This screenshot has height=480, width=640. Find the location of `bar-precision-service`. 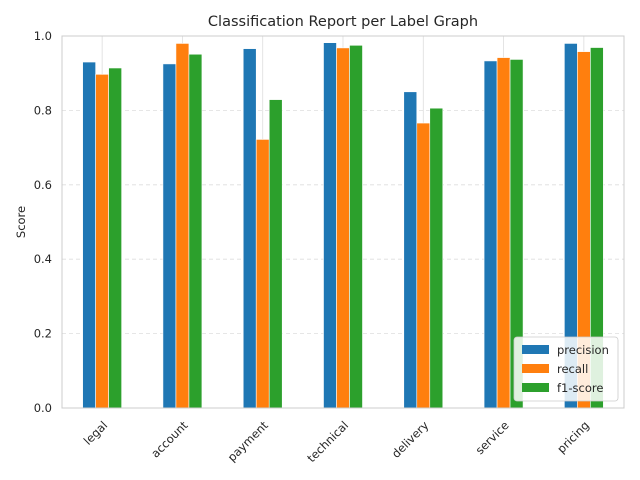

bar-precision-service is located at coordinates (490, 234).